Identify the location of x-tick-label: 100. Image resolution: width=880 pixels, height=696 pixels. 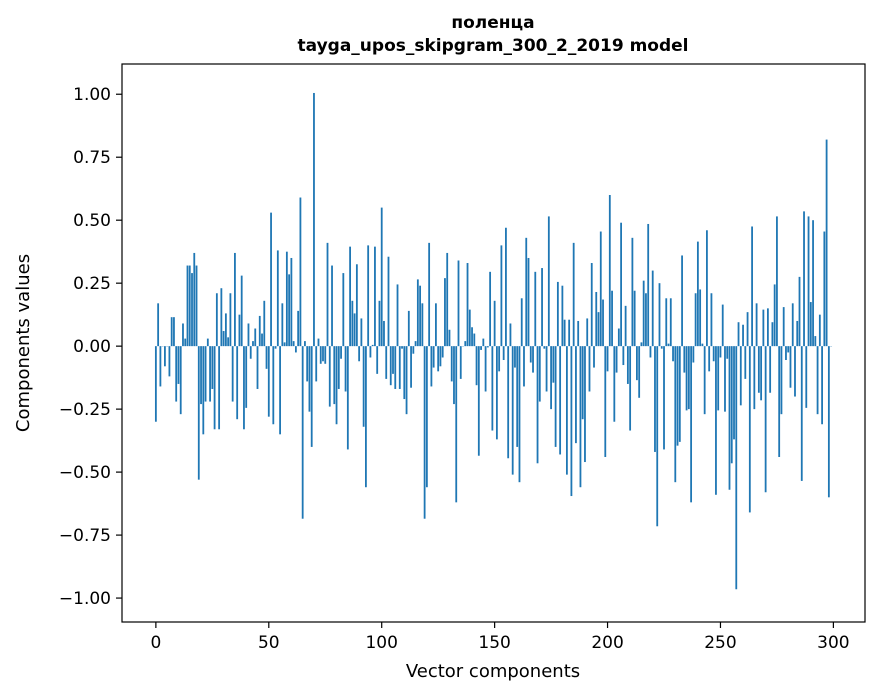
(381, 643).